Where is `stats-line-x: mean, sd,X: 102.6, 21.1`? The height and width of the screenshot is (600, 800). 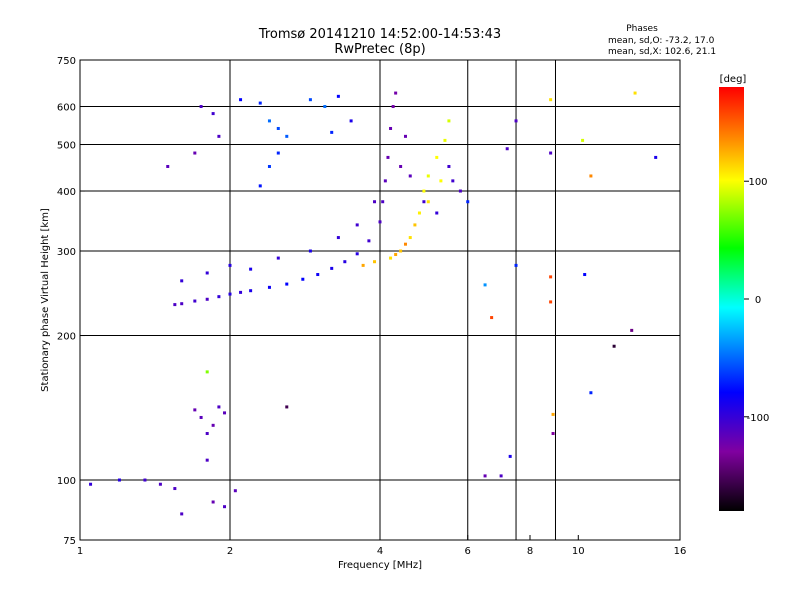
stats-line-x: mean, sd,X: 102.6, 21.1 is located at coordinates (662, 52).